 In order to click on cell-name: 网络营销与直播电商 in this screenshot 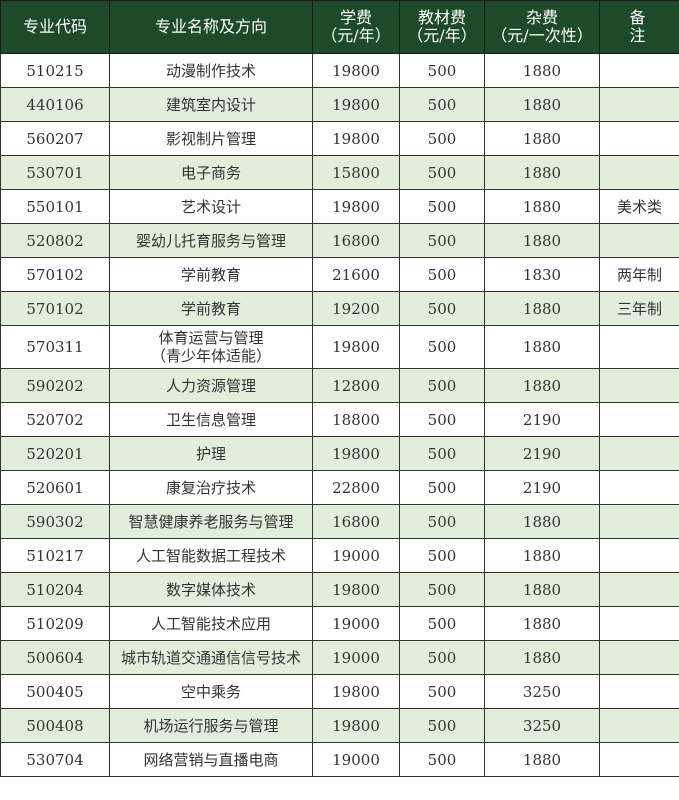, I will do `click(211, 759)`.